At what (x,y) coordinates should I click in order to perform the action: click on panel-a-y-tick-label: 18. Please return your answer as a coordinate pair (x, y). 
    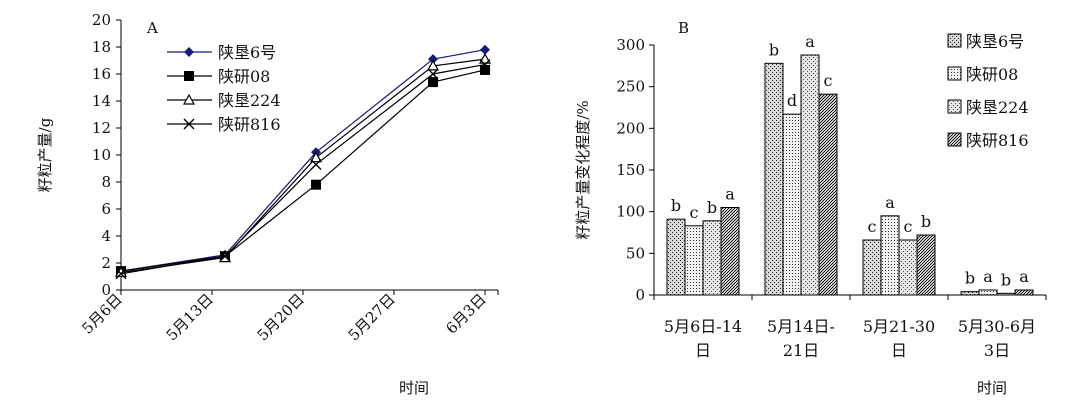
    Looking at the image, I should click on (101, 47).